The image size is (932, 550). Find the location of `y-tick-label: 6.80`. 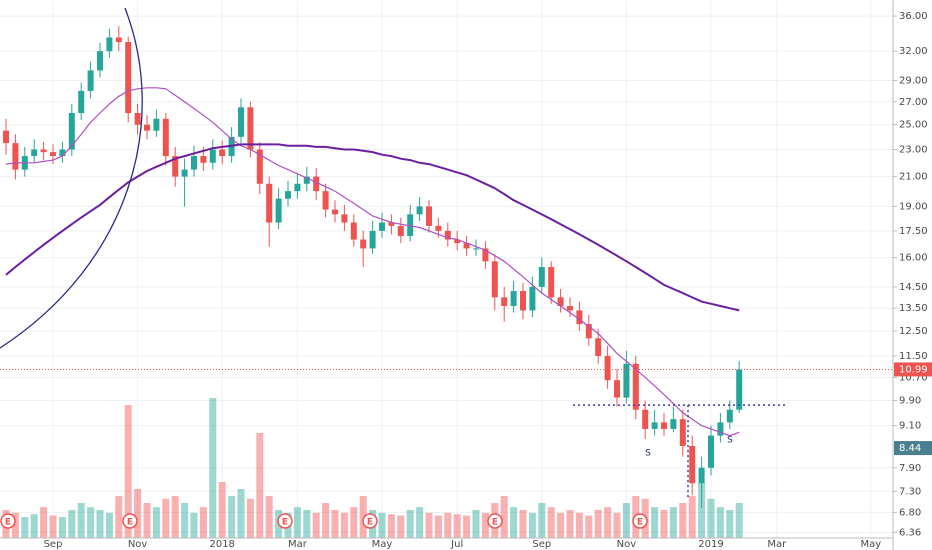

y-tick-label: 6.80 is located at coordinates (910, 512).